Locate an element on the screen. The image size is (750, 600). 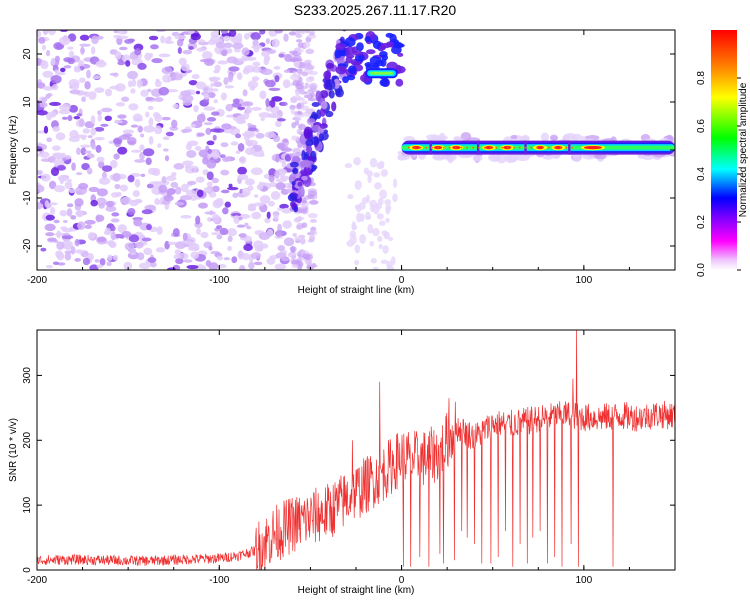
y-tick-label: 300 is located at coordinates (27, 375).